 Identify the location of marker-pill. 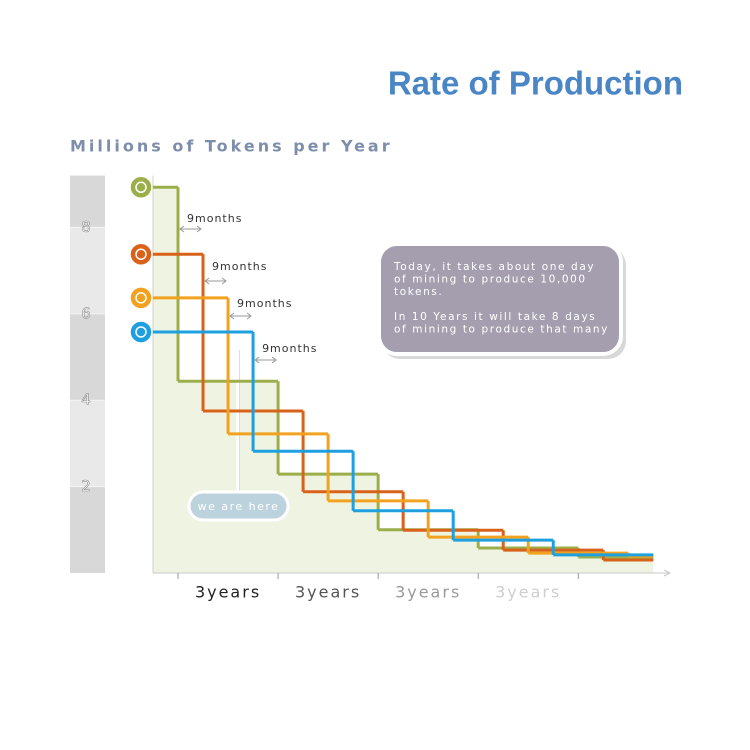
(238, 506).